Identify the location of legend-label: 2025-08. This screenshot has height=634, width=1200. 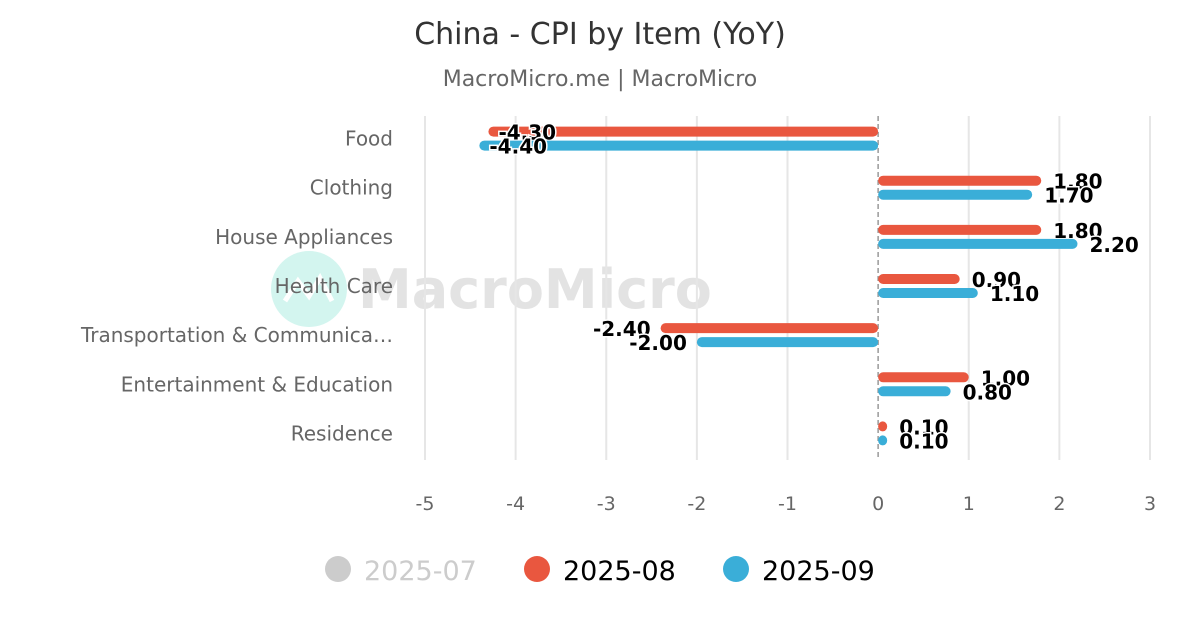
(619, 571).